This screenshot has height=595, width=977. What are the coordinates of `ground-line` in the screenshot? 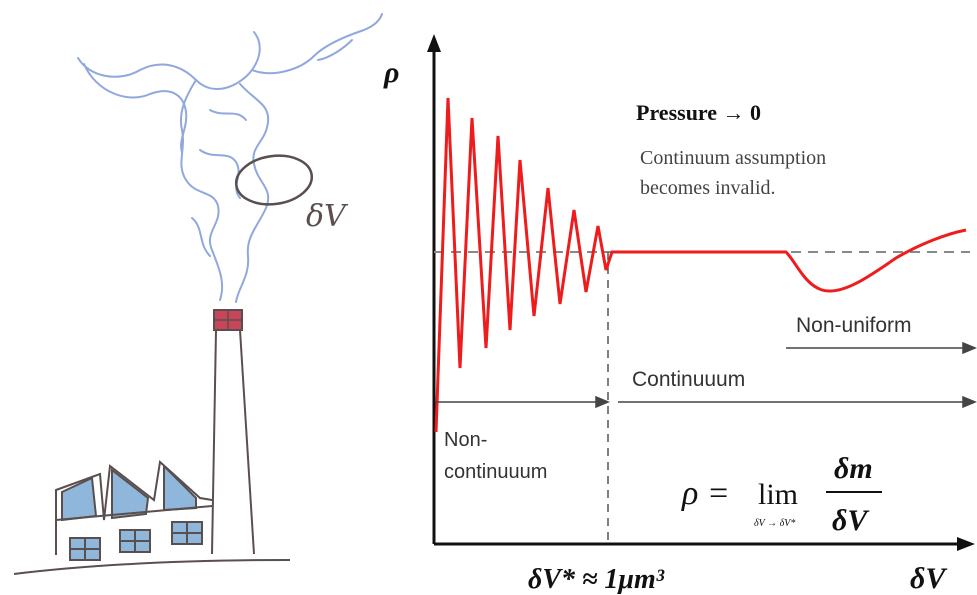 It's located at (152, 567).